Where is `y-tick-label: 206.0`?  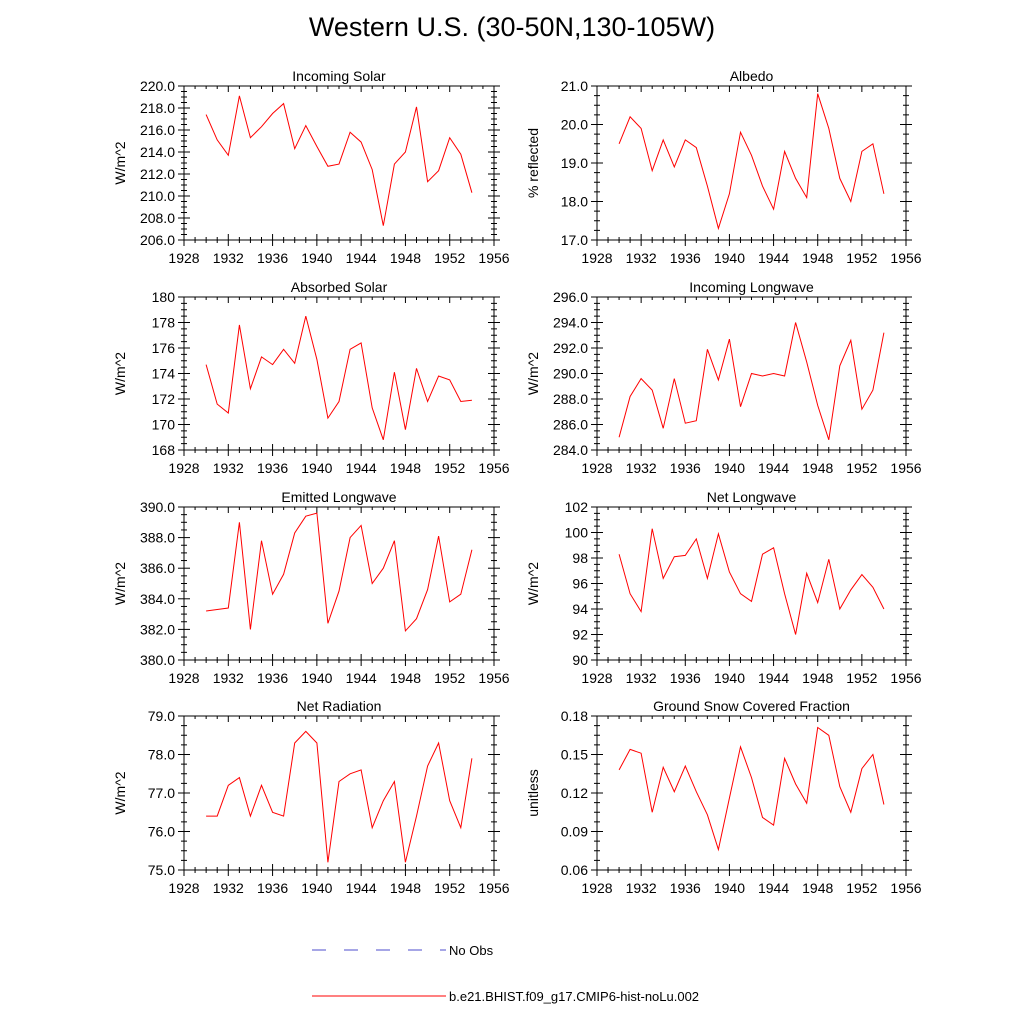 y-tick-label: 206.0 is located at coordinates (157, 240).